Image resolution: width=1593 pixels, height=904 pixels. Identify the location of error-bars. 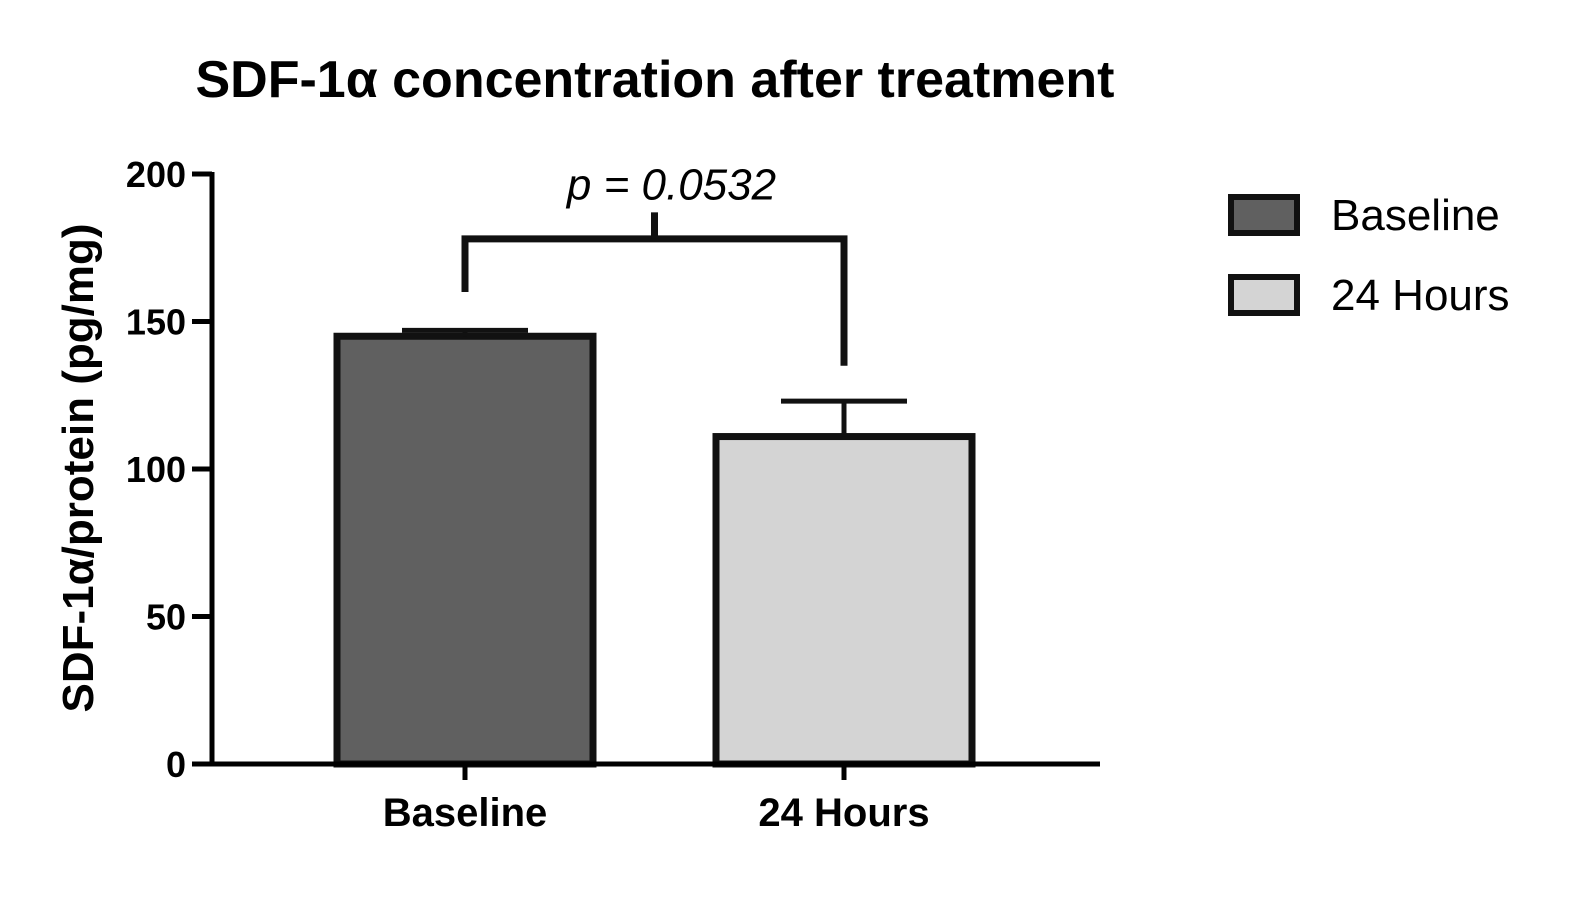
(654, 382).